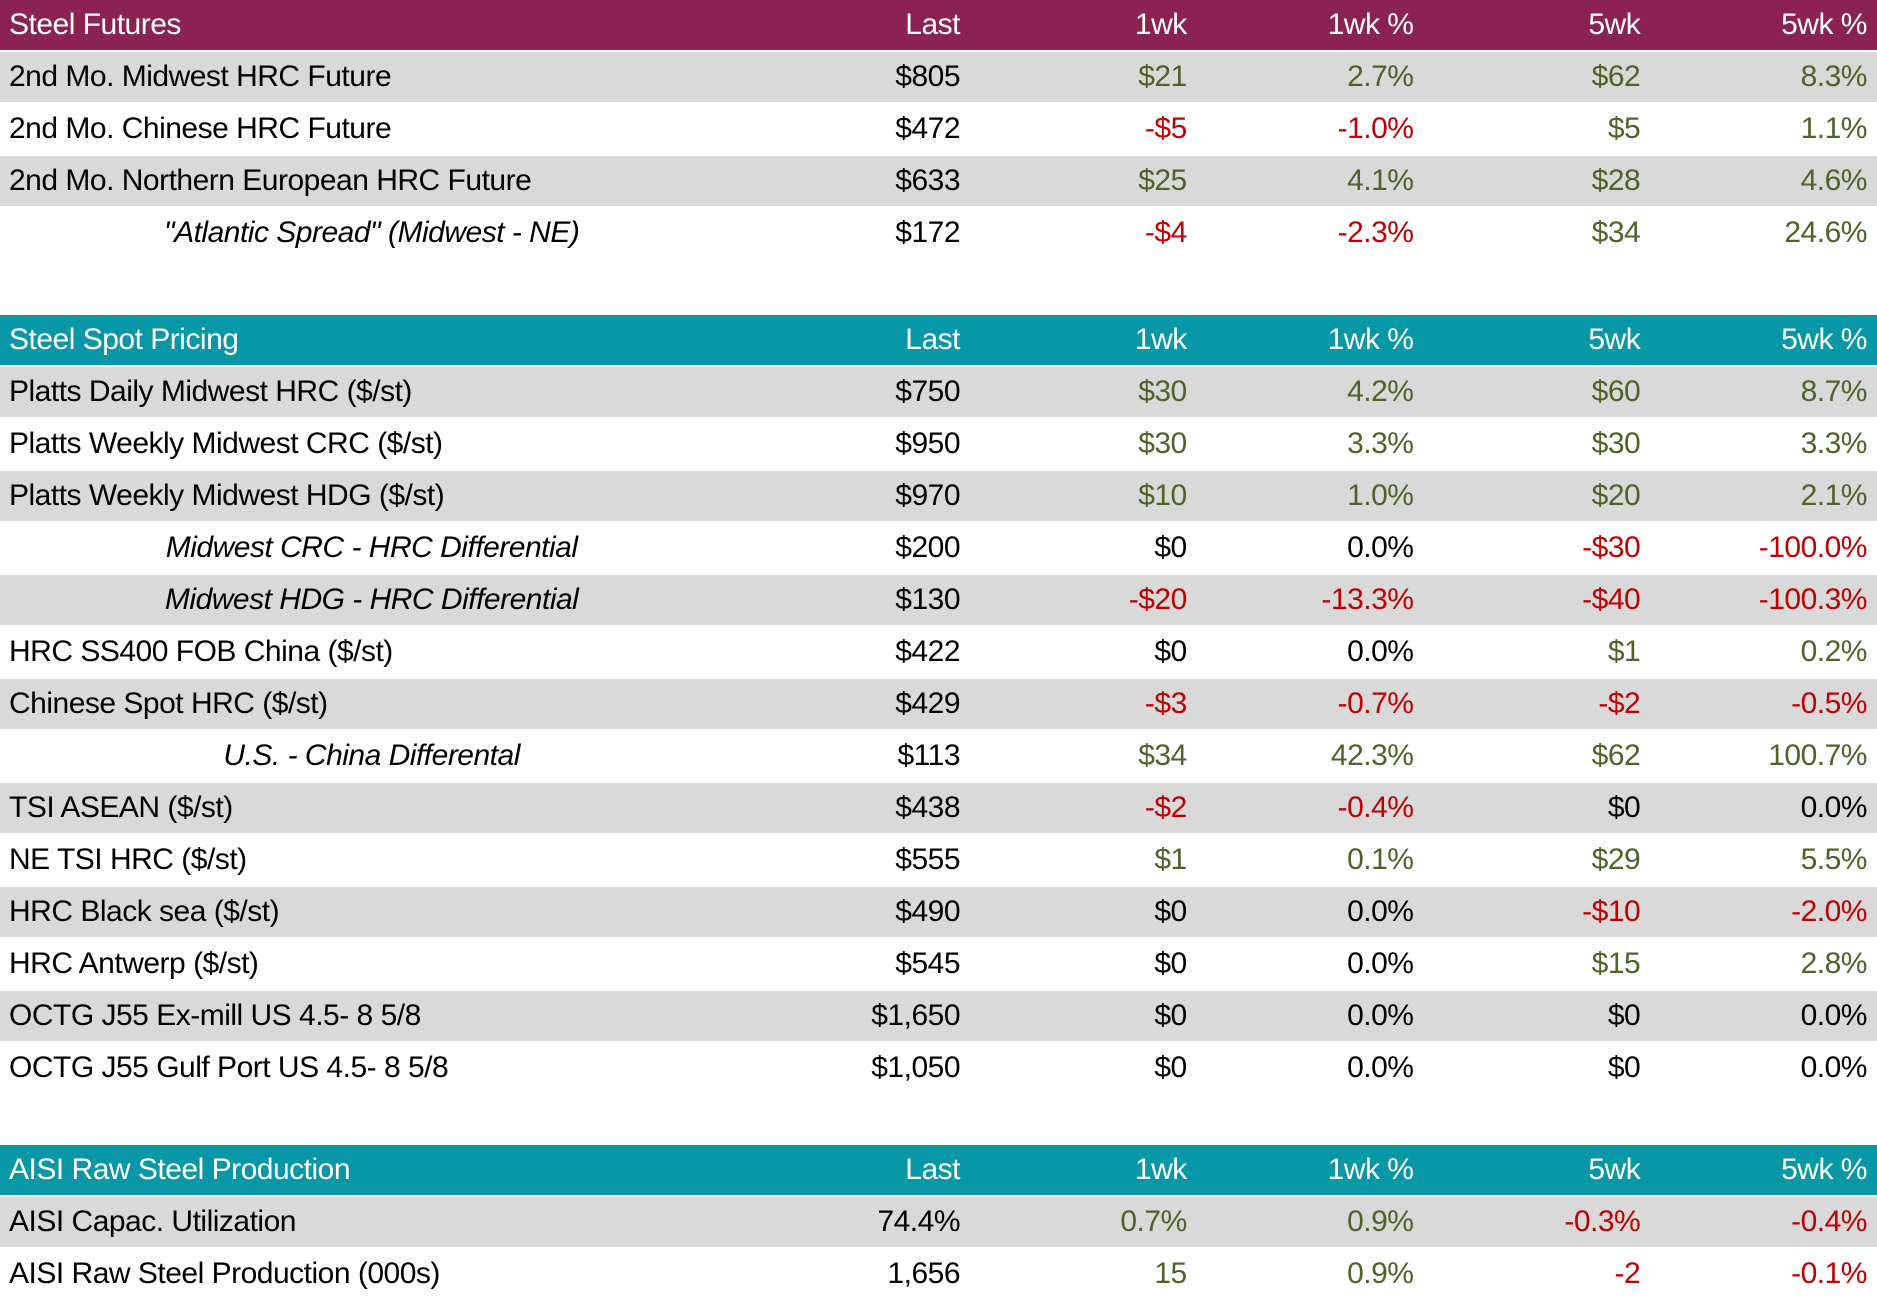 Image resolution: width=1877 pixels, height=1301 pixels. I want to click on table-row: HRC Black sea ($/st) $490 $0 0.0% -$10 -2.0%, so click(938, 913).